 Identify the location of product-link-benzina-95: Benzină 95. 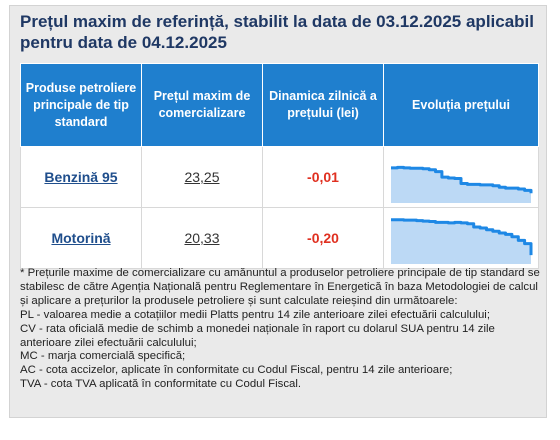
(81, 177).